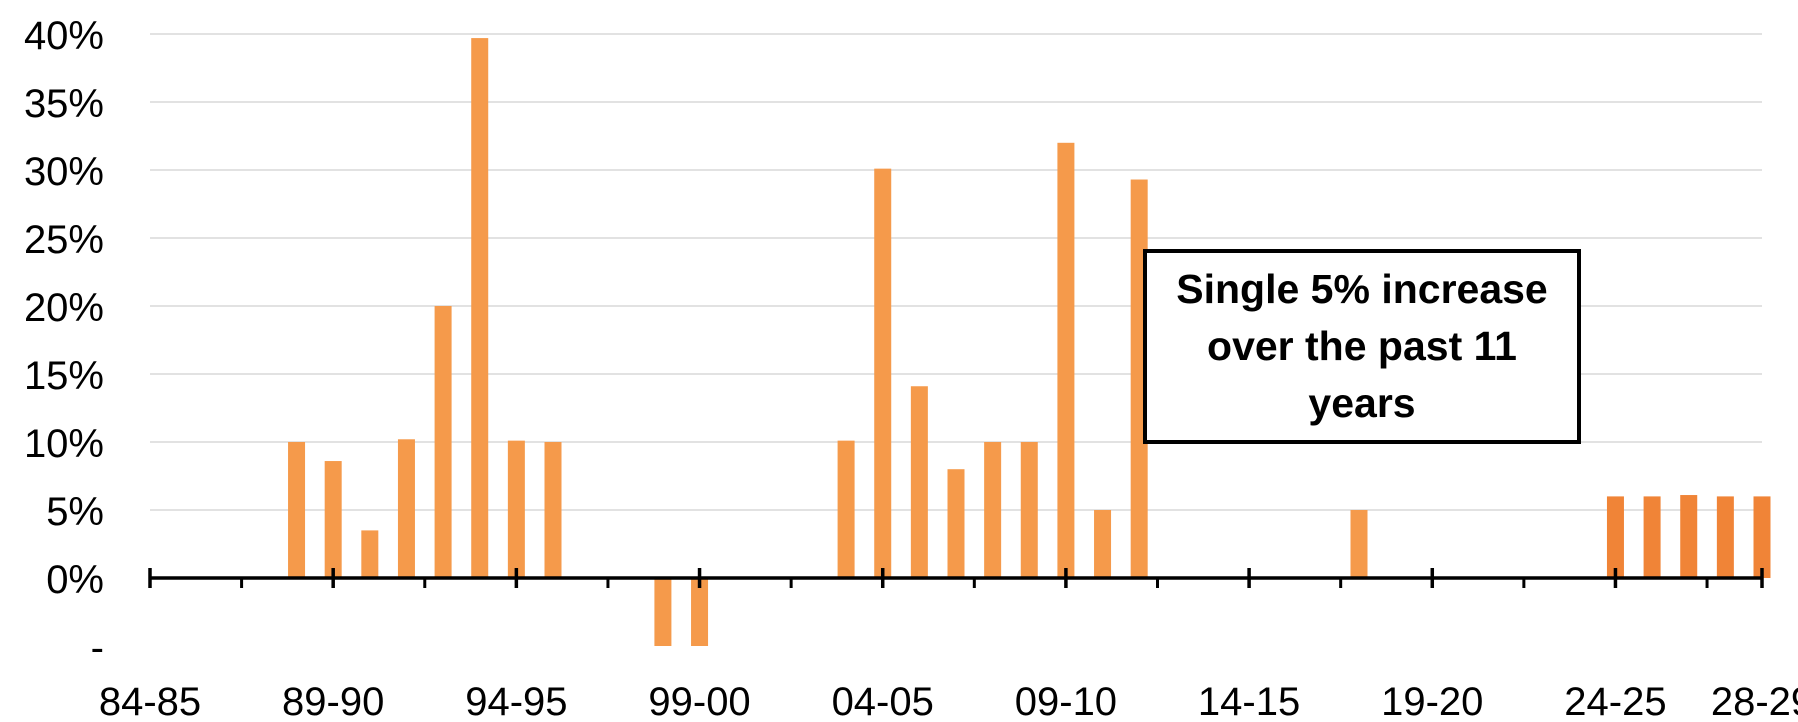  What do you see at coordinates (1432, 701) in the screenshot?
I see `x-tick-label: 19-20` at bounding box center [1432, 701].